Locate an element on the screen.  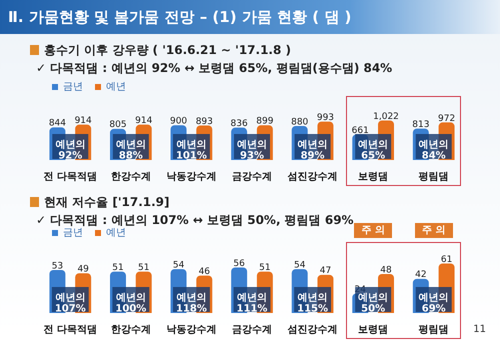
annotation: 예년의 100% is located at coordinates (130, 303).